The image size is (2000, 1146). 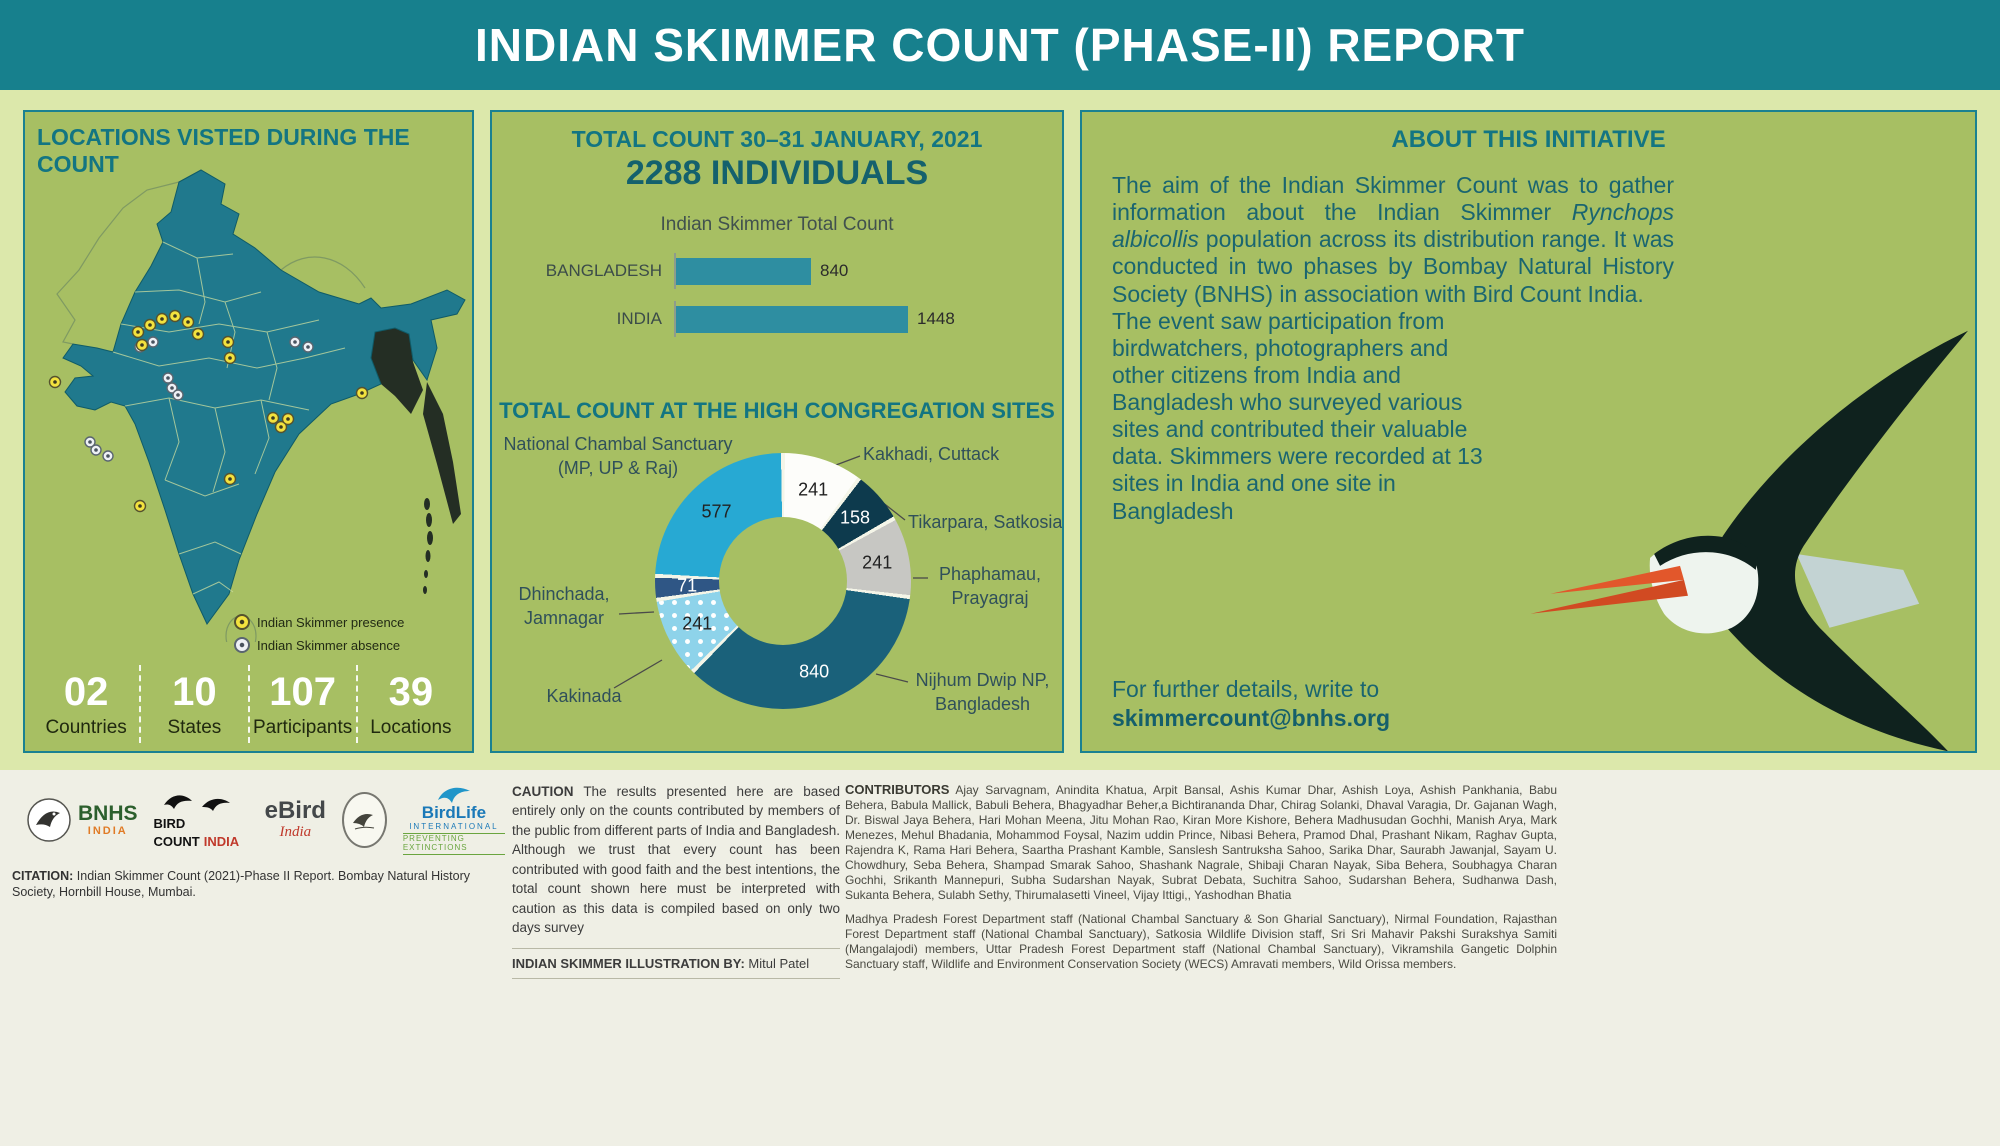 I want to click on stat-locations: 39 Locations, so click(x=409, y=704).